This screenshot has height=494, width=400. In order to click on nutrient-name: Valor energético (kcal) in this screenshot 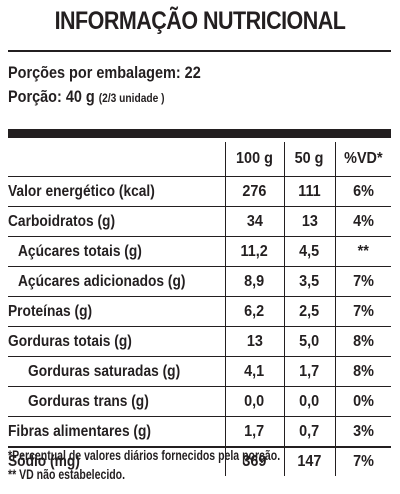, I will do `click(116, 191)`.